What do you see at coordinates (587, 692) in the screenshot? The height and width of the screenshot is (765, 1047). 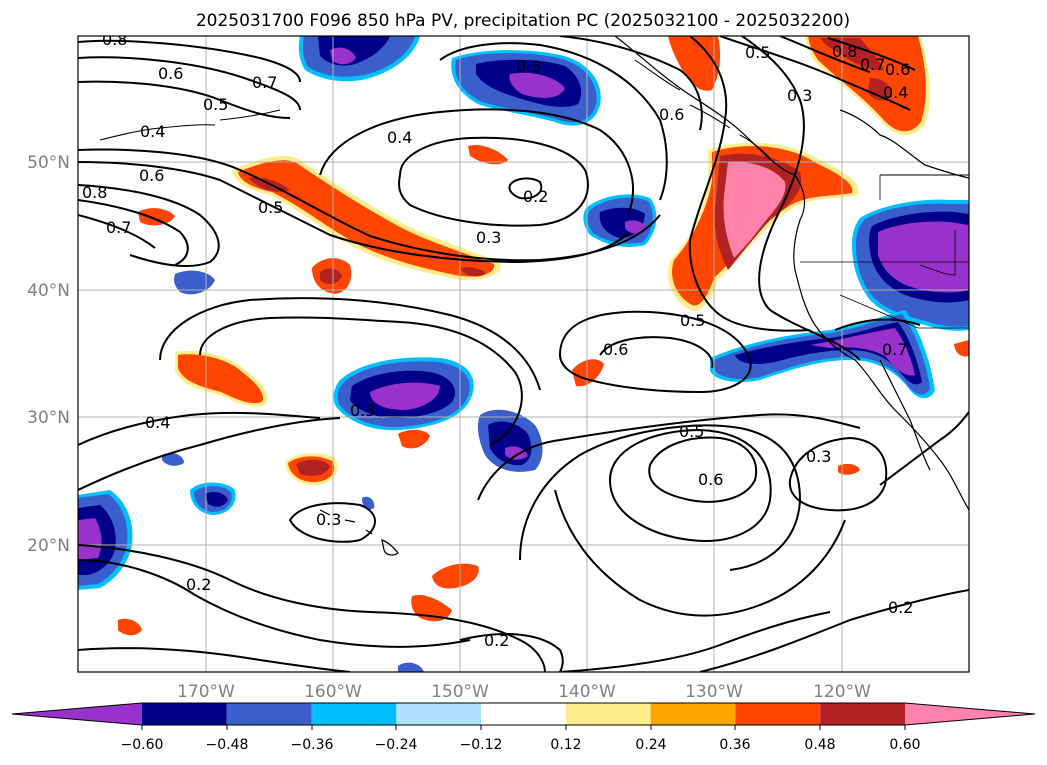 I see `lon-label: 140°W` at bounding box center [587, 692].